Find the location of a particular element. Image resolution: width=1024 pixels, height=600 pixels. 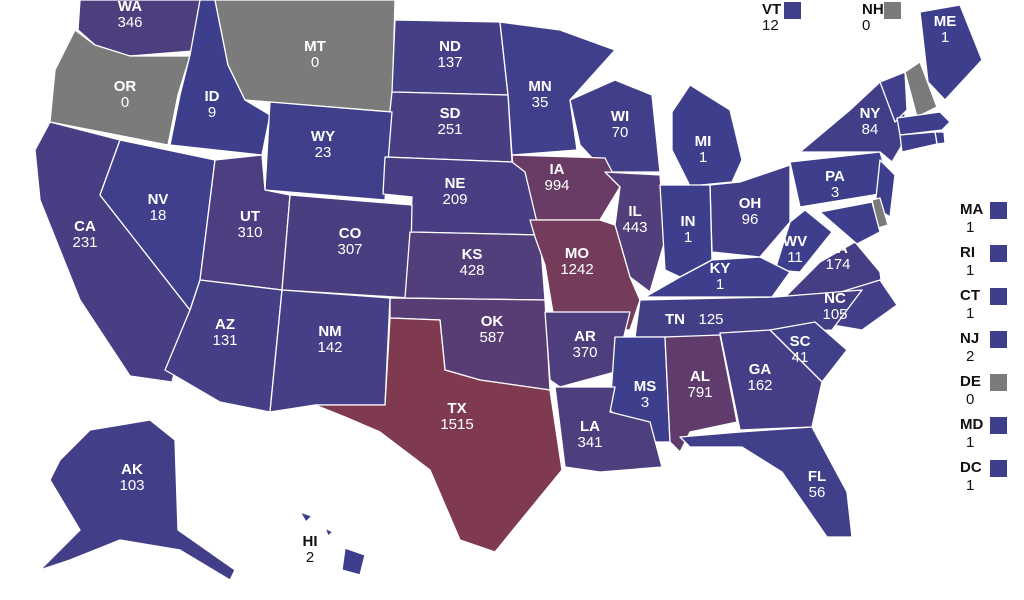

state-value: 428 is located at coordinates (471, 270).